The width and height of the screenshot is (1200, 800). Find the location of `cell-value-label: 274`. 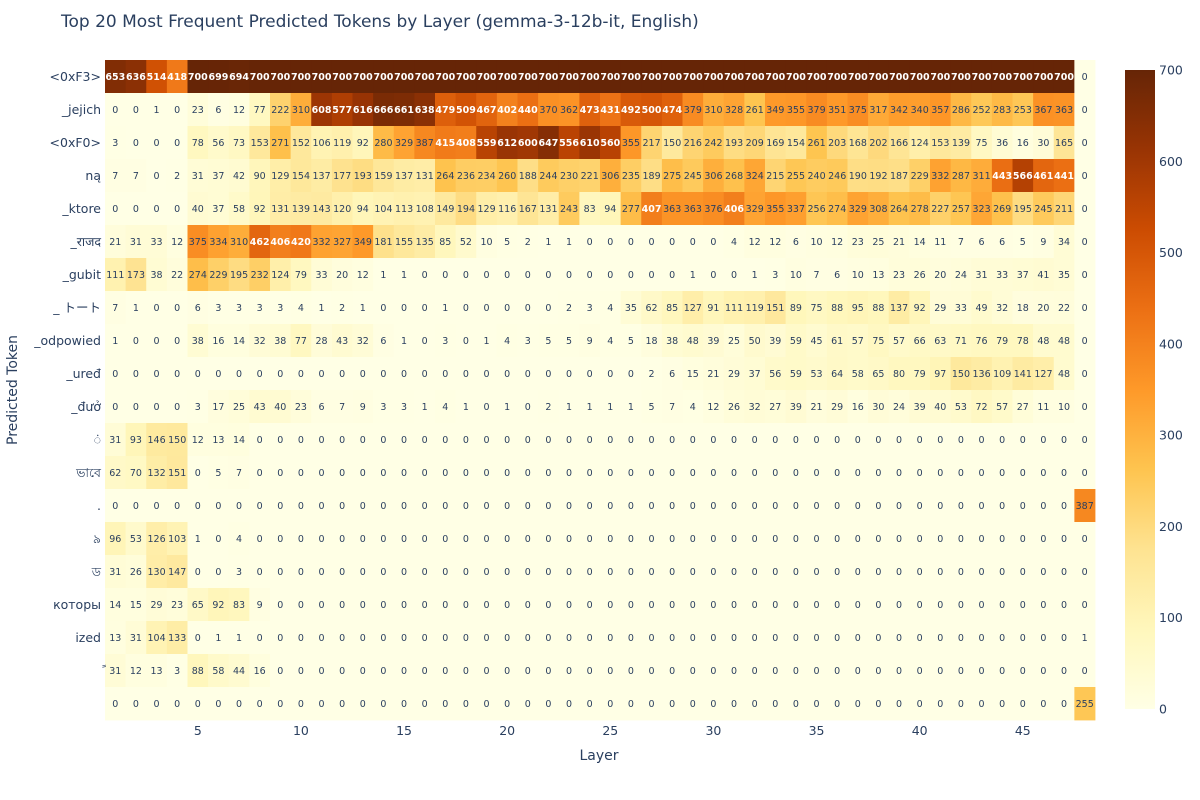

cell-value-label: 274 is located at coordinates (837, 209).